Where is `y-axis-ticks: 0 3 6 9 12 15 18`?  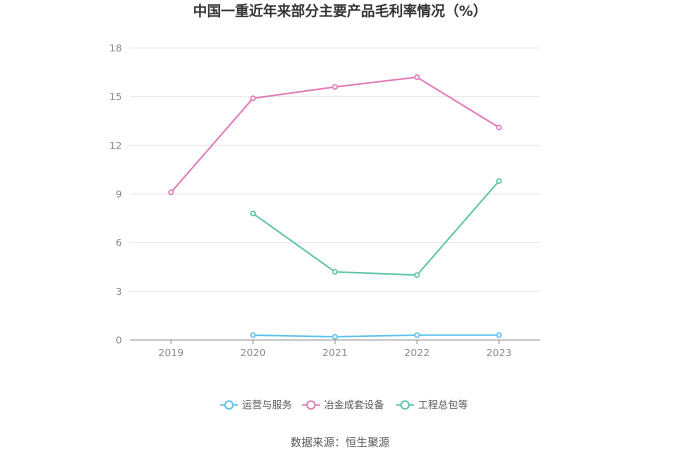
y-axis-ticks: 0 3 6 9 12 15 18 is located at coordinates (115, 195).